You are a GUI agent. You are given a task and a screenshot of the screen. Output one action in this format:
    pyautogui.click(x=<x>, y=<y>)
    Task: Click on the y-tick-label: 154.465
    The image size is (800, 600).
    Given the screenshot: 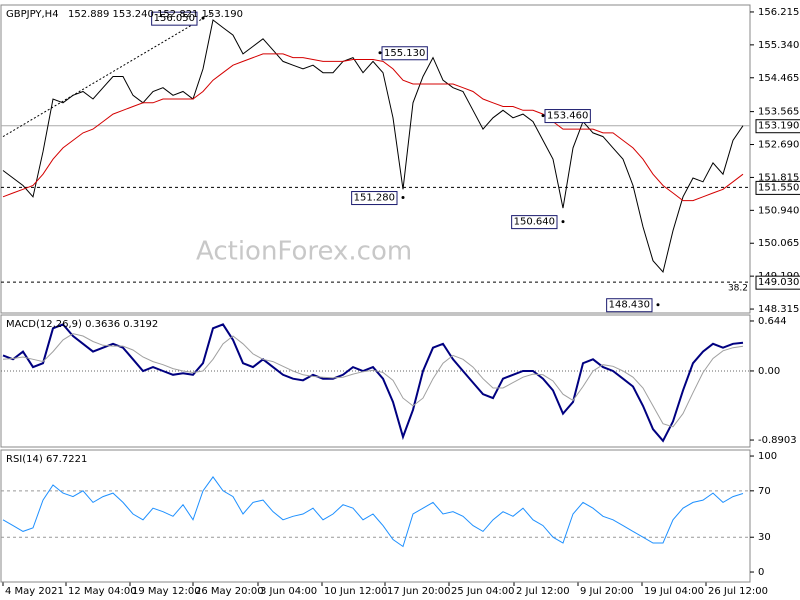 What is the action you would take?
    pyautogui.click(x=778, y=78)
    